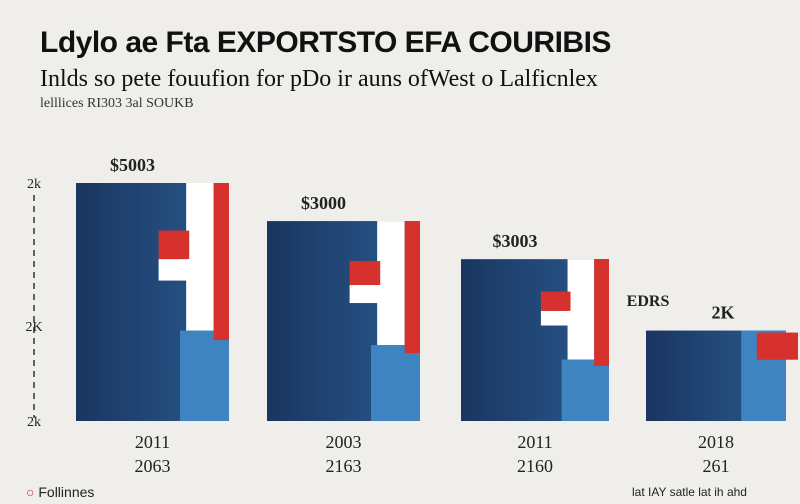 This screenshot has height=504, width=800. Describe the element at coordinates (325, 42) in the screenshot. I see `chart-title: Ldylo ae Fta EXPORTSTO EFA COURIBIS` at that location.